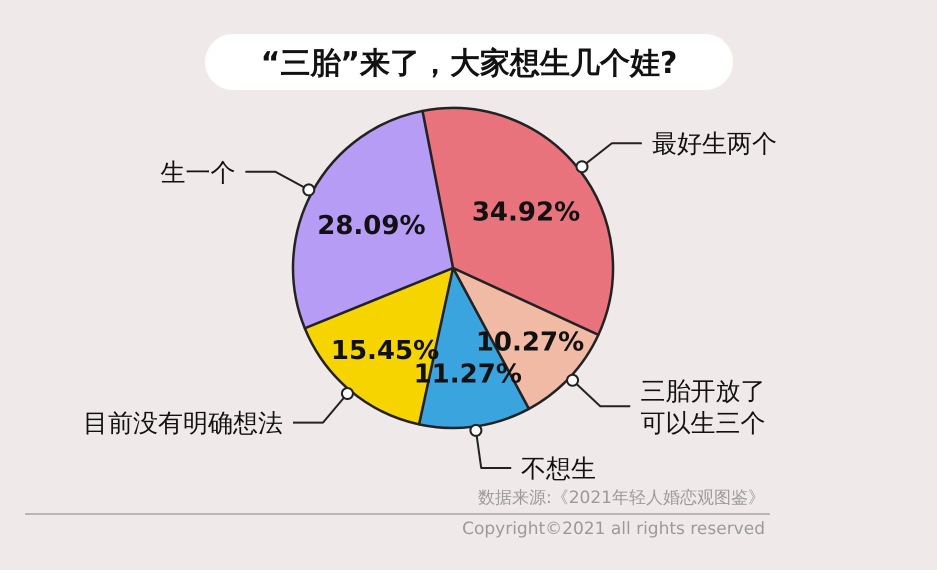 Image resolution: width=937 pixels, height=570 pixels. What do you see at coordinates (703, 407) in the screenshot?
I see `slice-label: 三胎开放了可以生三个` at bounding box center [703, 407].